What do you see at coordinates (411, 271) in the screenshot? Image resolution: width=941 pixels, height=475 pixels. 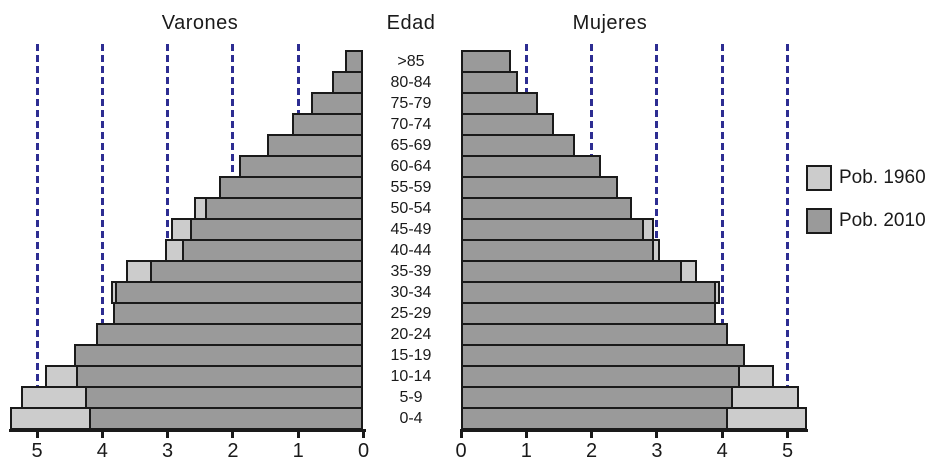 I see `age-label-35-39: 35-39` at bounding box center [411, 271].